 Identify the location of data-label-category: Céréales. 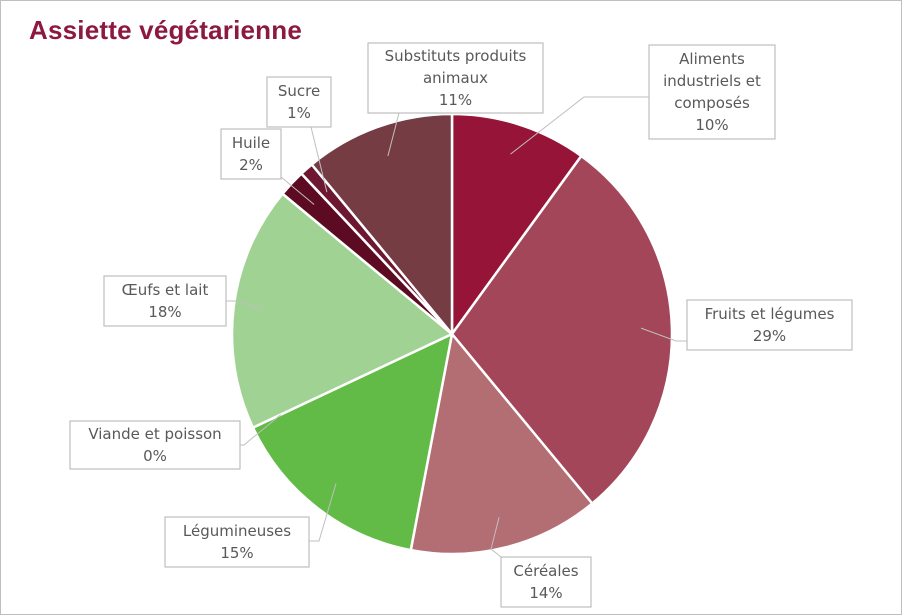
(545, 571).